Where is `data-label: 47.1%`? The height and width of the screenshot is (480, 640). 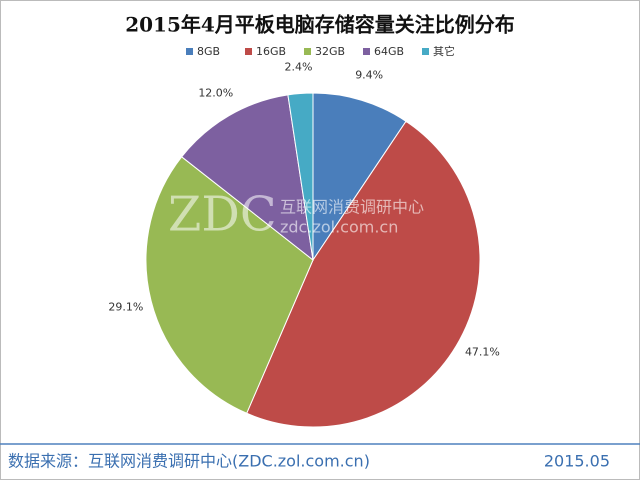 data-label: 47.1% is located at coordinates (482, 351).